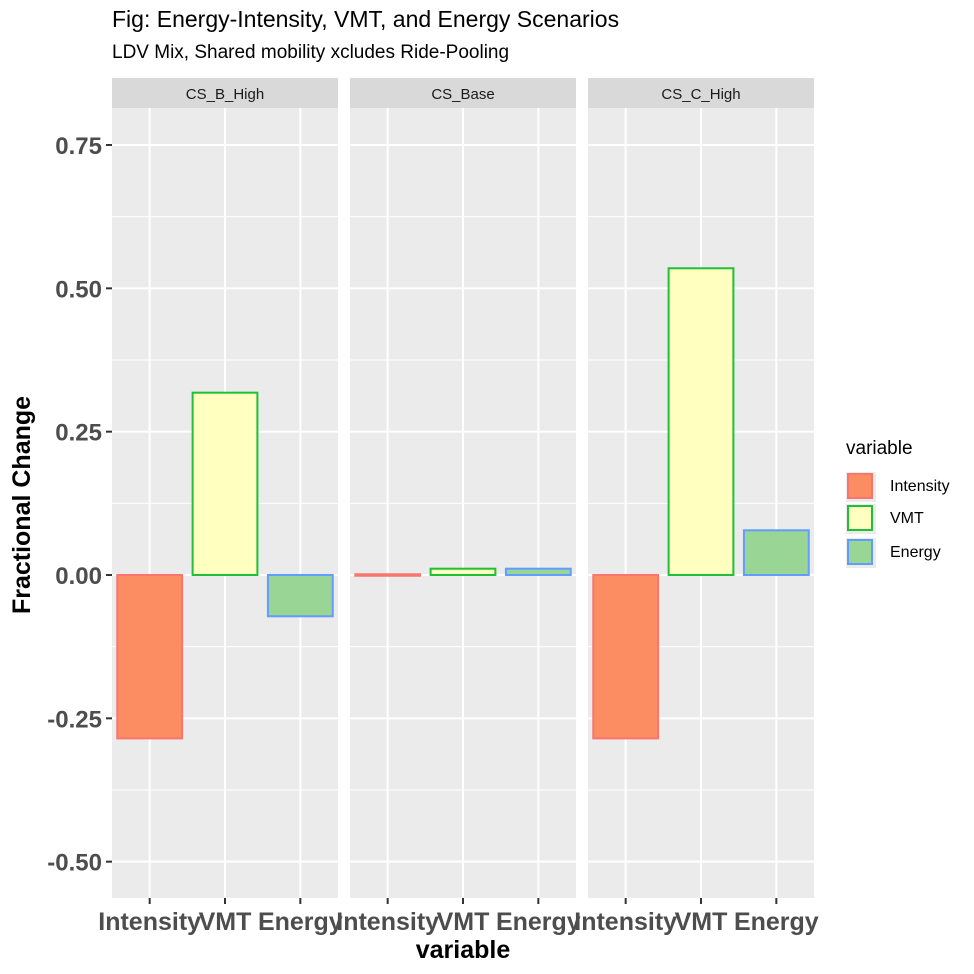  I want to click on y-tick-label: 0.50, so click(78, 289).